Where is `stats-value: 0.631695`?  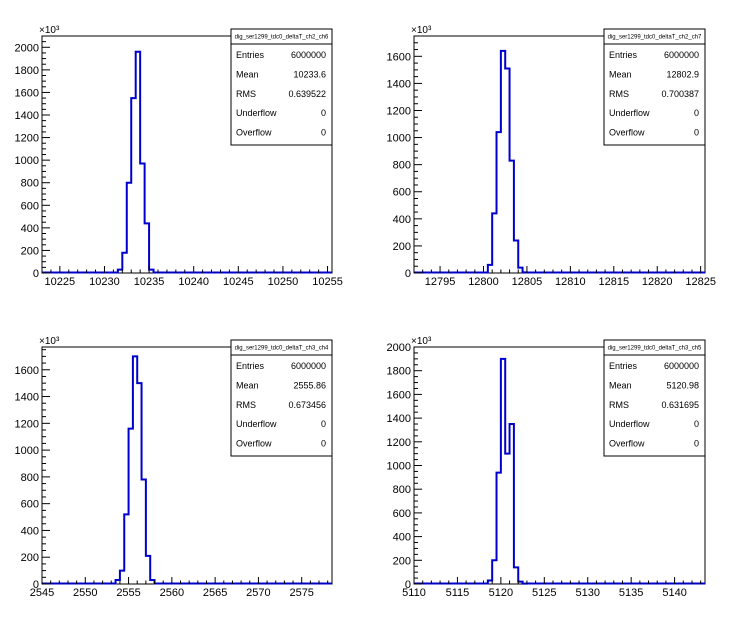
stats-value: 0.631695 is located at coordinates (680, 405).